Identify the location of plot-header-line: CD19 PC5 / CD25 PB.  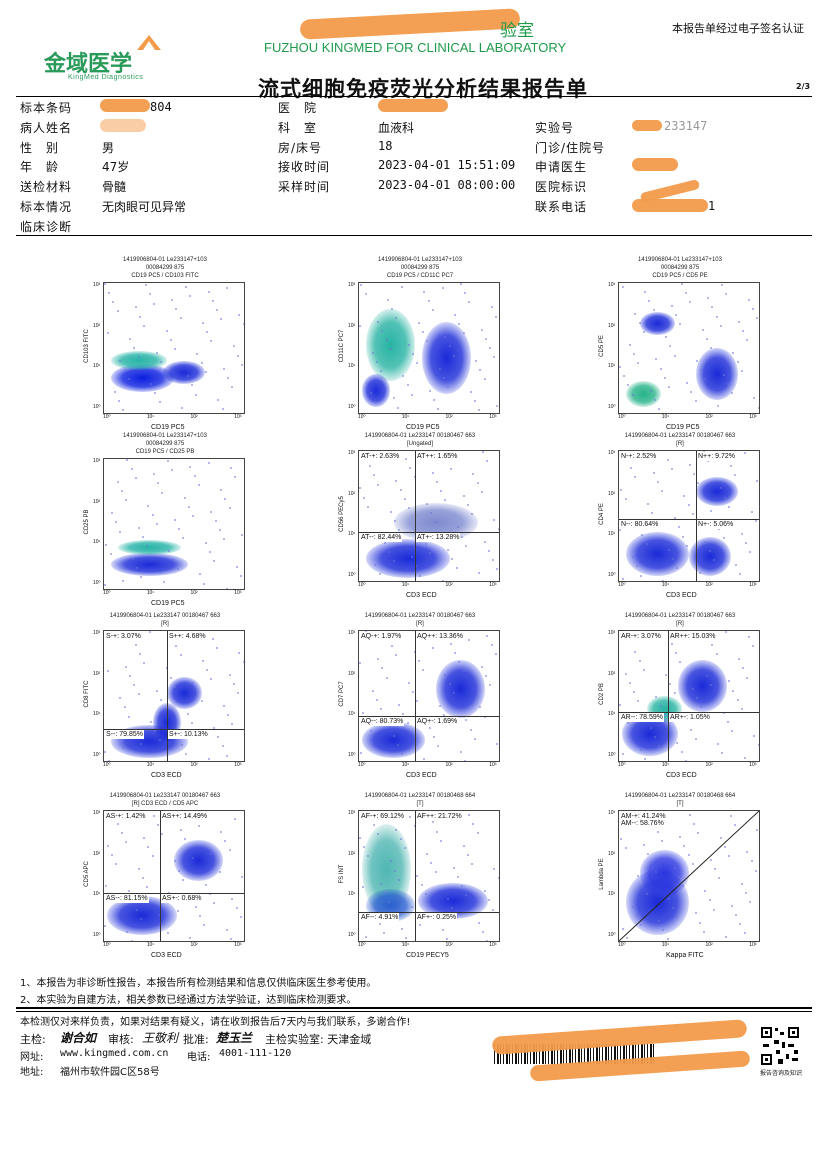
(165, 452).